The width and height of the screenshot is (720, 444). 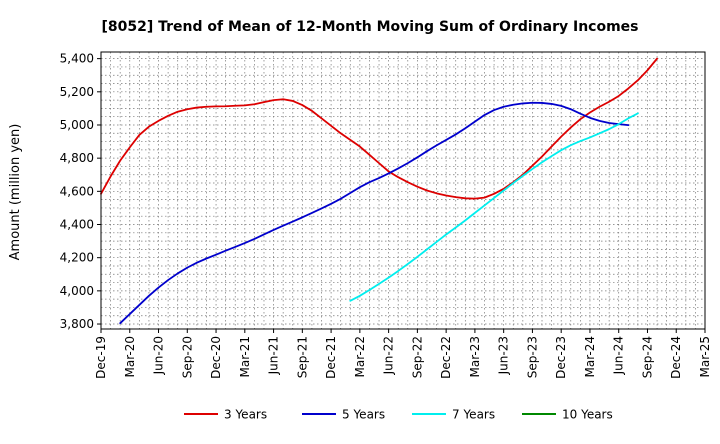 What do you see at coordinates (77, 92) in the screenshot?
I see `y-tick-label: 5,200` at bounding box center [77, 92].